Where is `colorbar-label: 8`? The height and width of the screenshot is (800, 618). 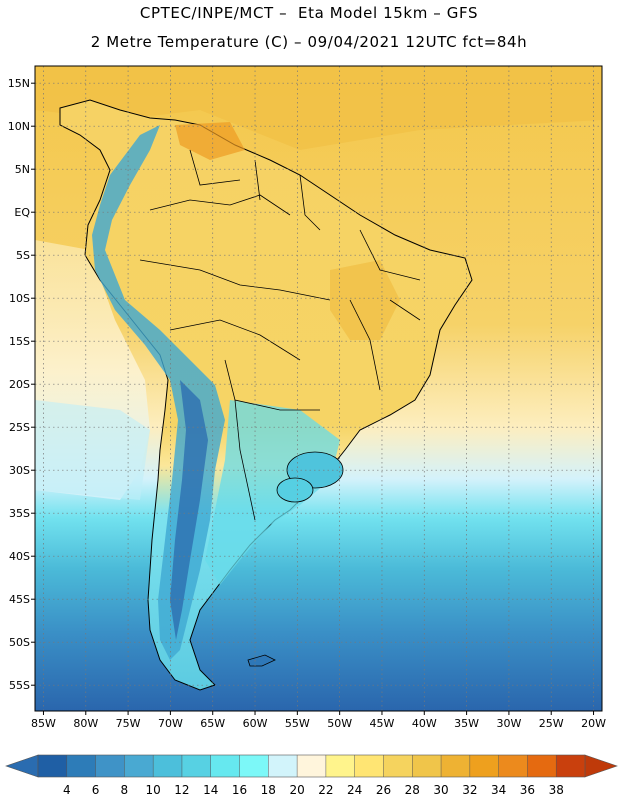 colorbar-label: 8 is located at coordinates (125, 790).